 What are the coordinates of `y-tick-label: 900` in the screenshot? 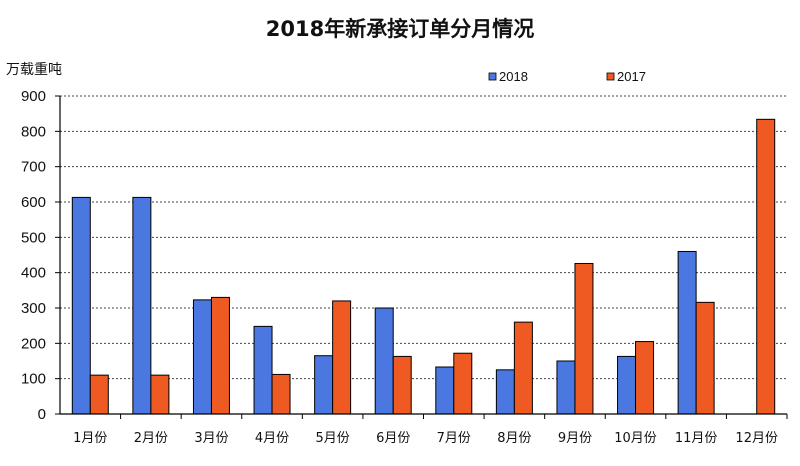 It's located at (33, 96).